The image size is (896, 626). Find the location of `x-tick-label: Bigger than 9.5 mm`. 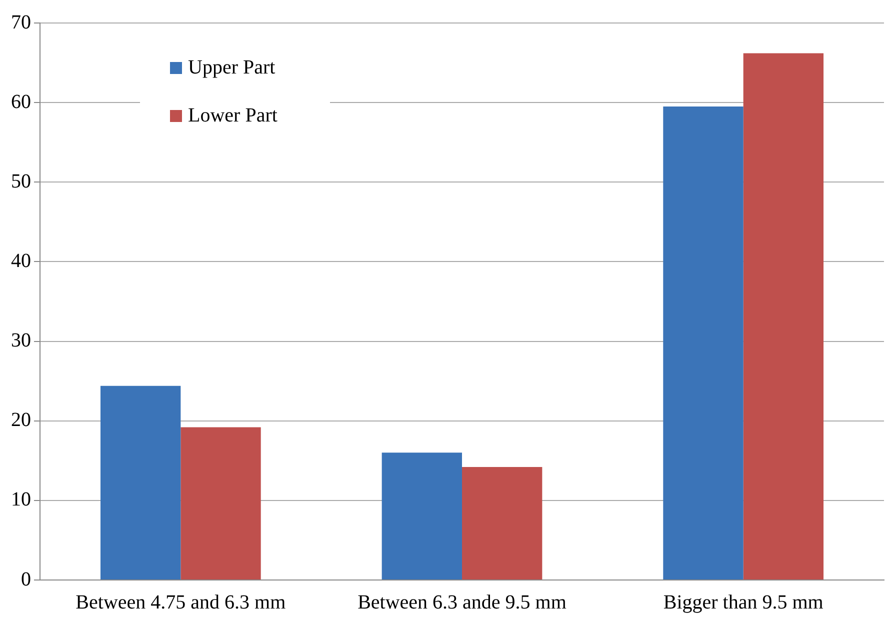

x-tick-label: Bigger than 9.5 mm is located at coordinates (743, 602).